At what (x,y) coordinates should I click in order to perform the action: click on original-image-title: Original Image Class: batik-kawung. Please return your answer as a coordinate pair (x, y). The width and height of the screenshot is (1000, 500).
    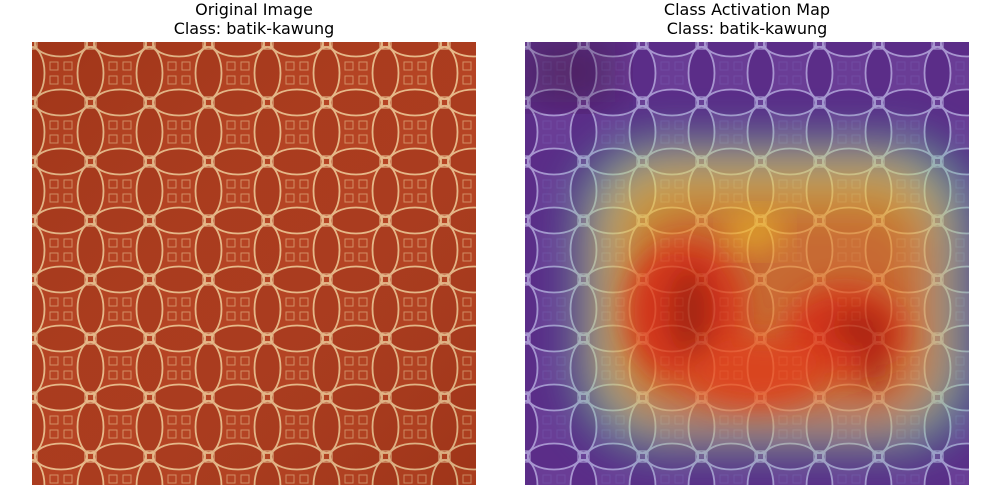
    Looking at the image, I should click on (254, 19).